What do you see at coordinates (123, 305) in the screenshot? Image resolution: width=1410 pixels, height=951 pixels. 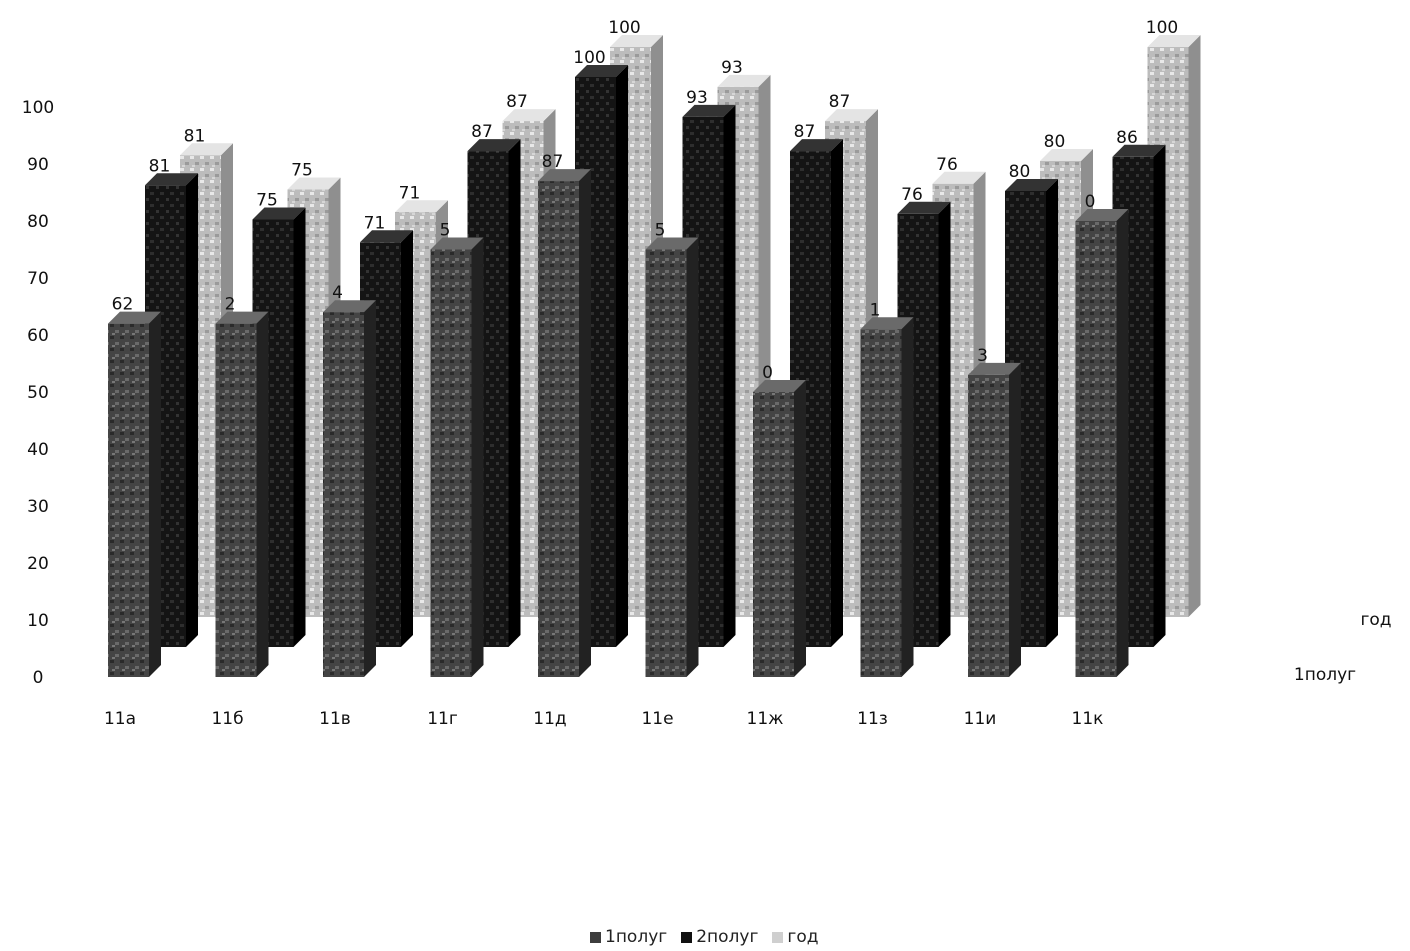 I see `data-label-11а-s1: 62` at bounding box center [123, 305].